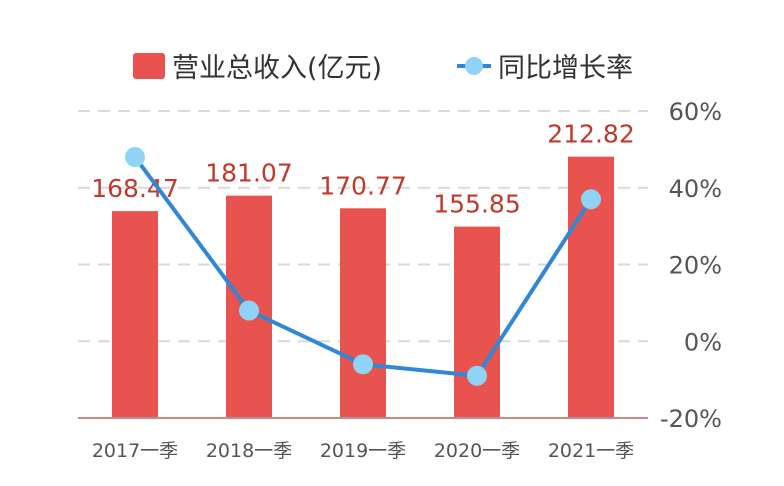 This screenshot has width=784, height=486. I want to click on right-axis-ticks: 60% 40% 20% 0% -20%, so click(691, 265).